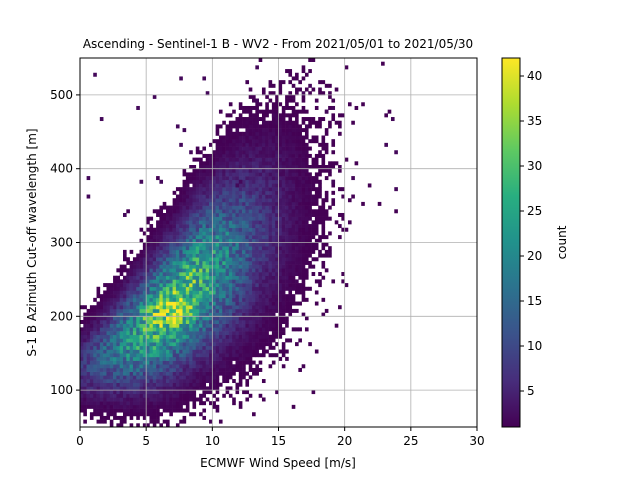 The height and width of the screenshot is (480, 640). I want to click on colorbar-tick-label: 15, so click(534, 301).